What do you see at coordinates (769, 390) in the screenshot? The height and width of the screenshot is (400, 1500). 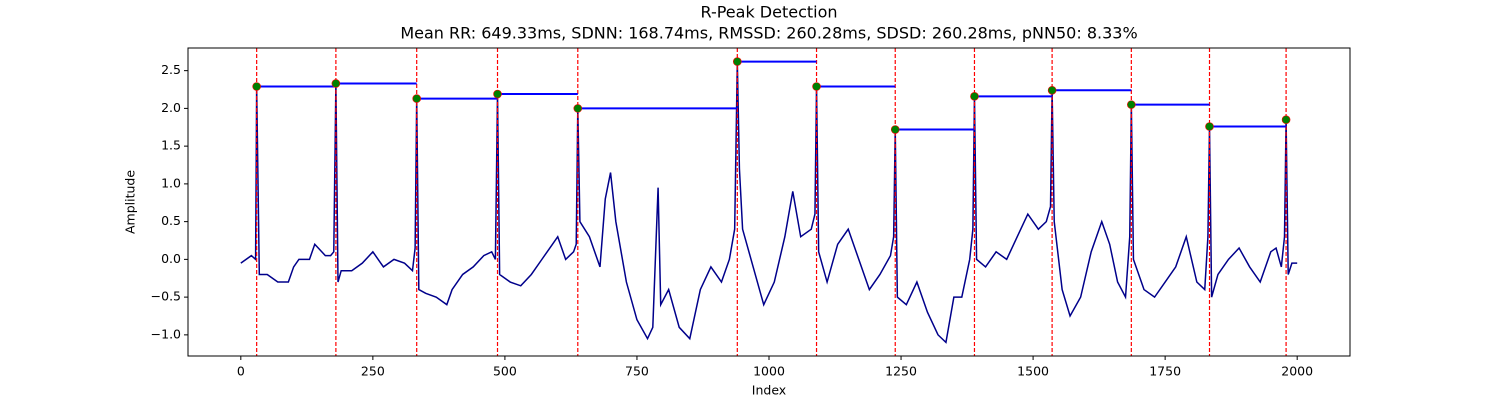 I see `x-axis-label: Index` at bounding box center [769, 390].